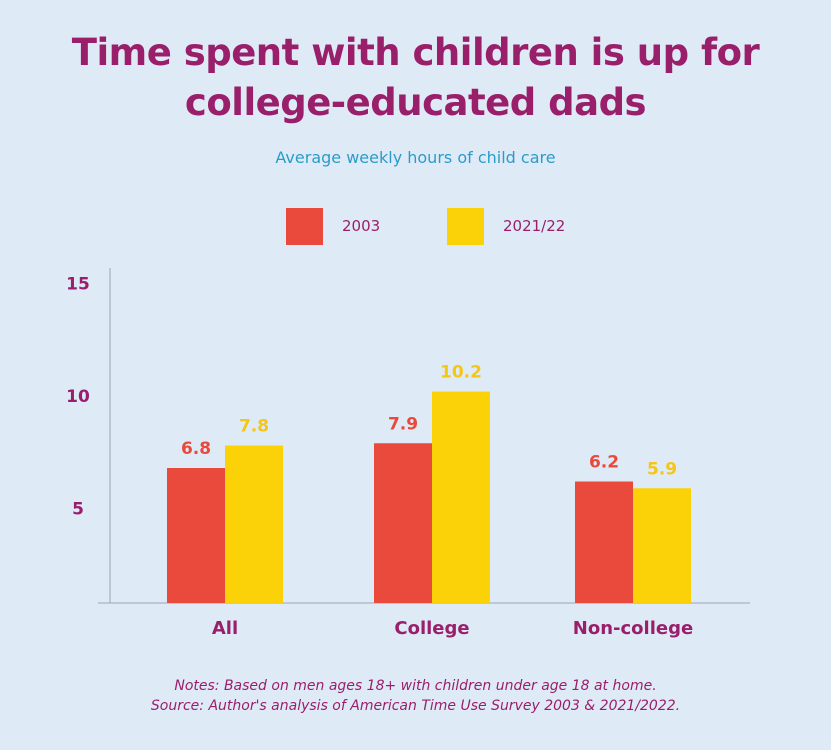  I want to click on y-tick-label: 5, so click(78, 510).